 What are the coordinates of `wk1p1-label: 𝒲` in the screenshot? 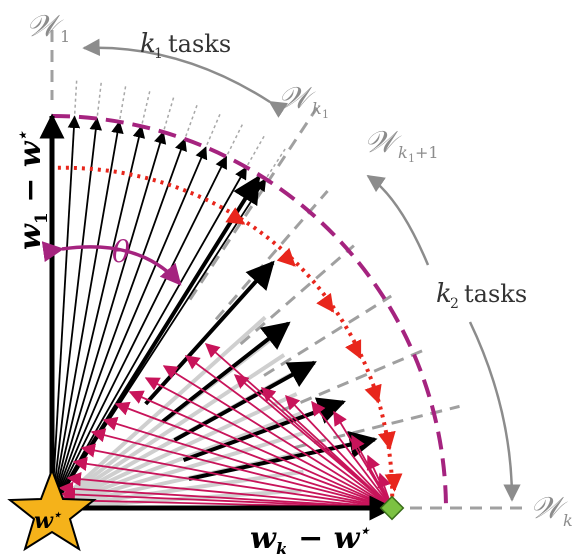 It's located at (383, 142).